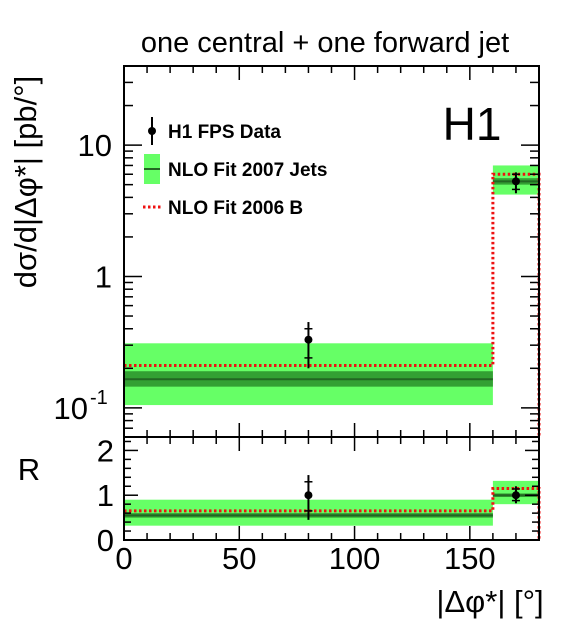 Image resolution: width=567 pixels, height=626 pixels. What do you see at coordinates (123, 558) in the screenshot?
I see `x-tick-label: 0` at bounding box center [123, 558].